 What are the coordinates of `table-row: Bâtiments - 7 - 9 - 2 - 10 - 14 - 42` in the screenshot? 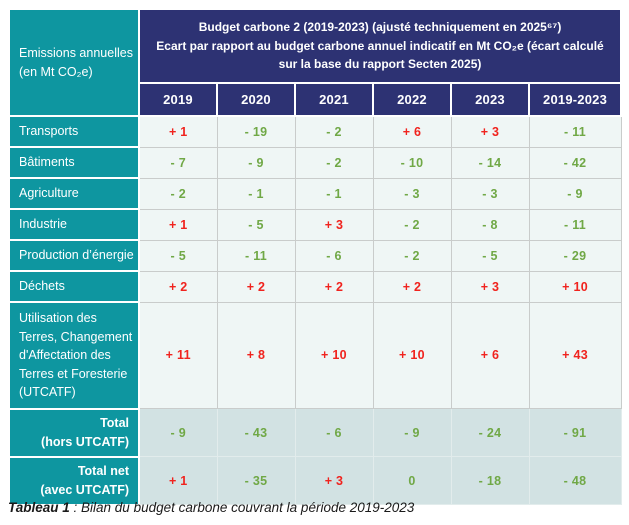 It's located at (315, 162).